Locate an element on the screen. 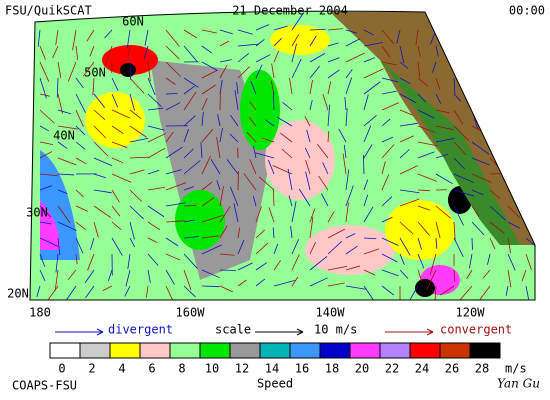 This screenshot has width=550, height=400. colorbar-tick-label: 18 is located at coordinates (332, 369).